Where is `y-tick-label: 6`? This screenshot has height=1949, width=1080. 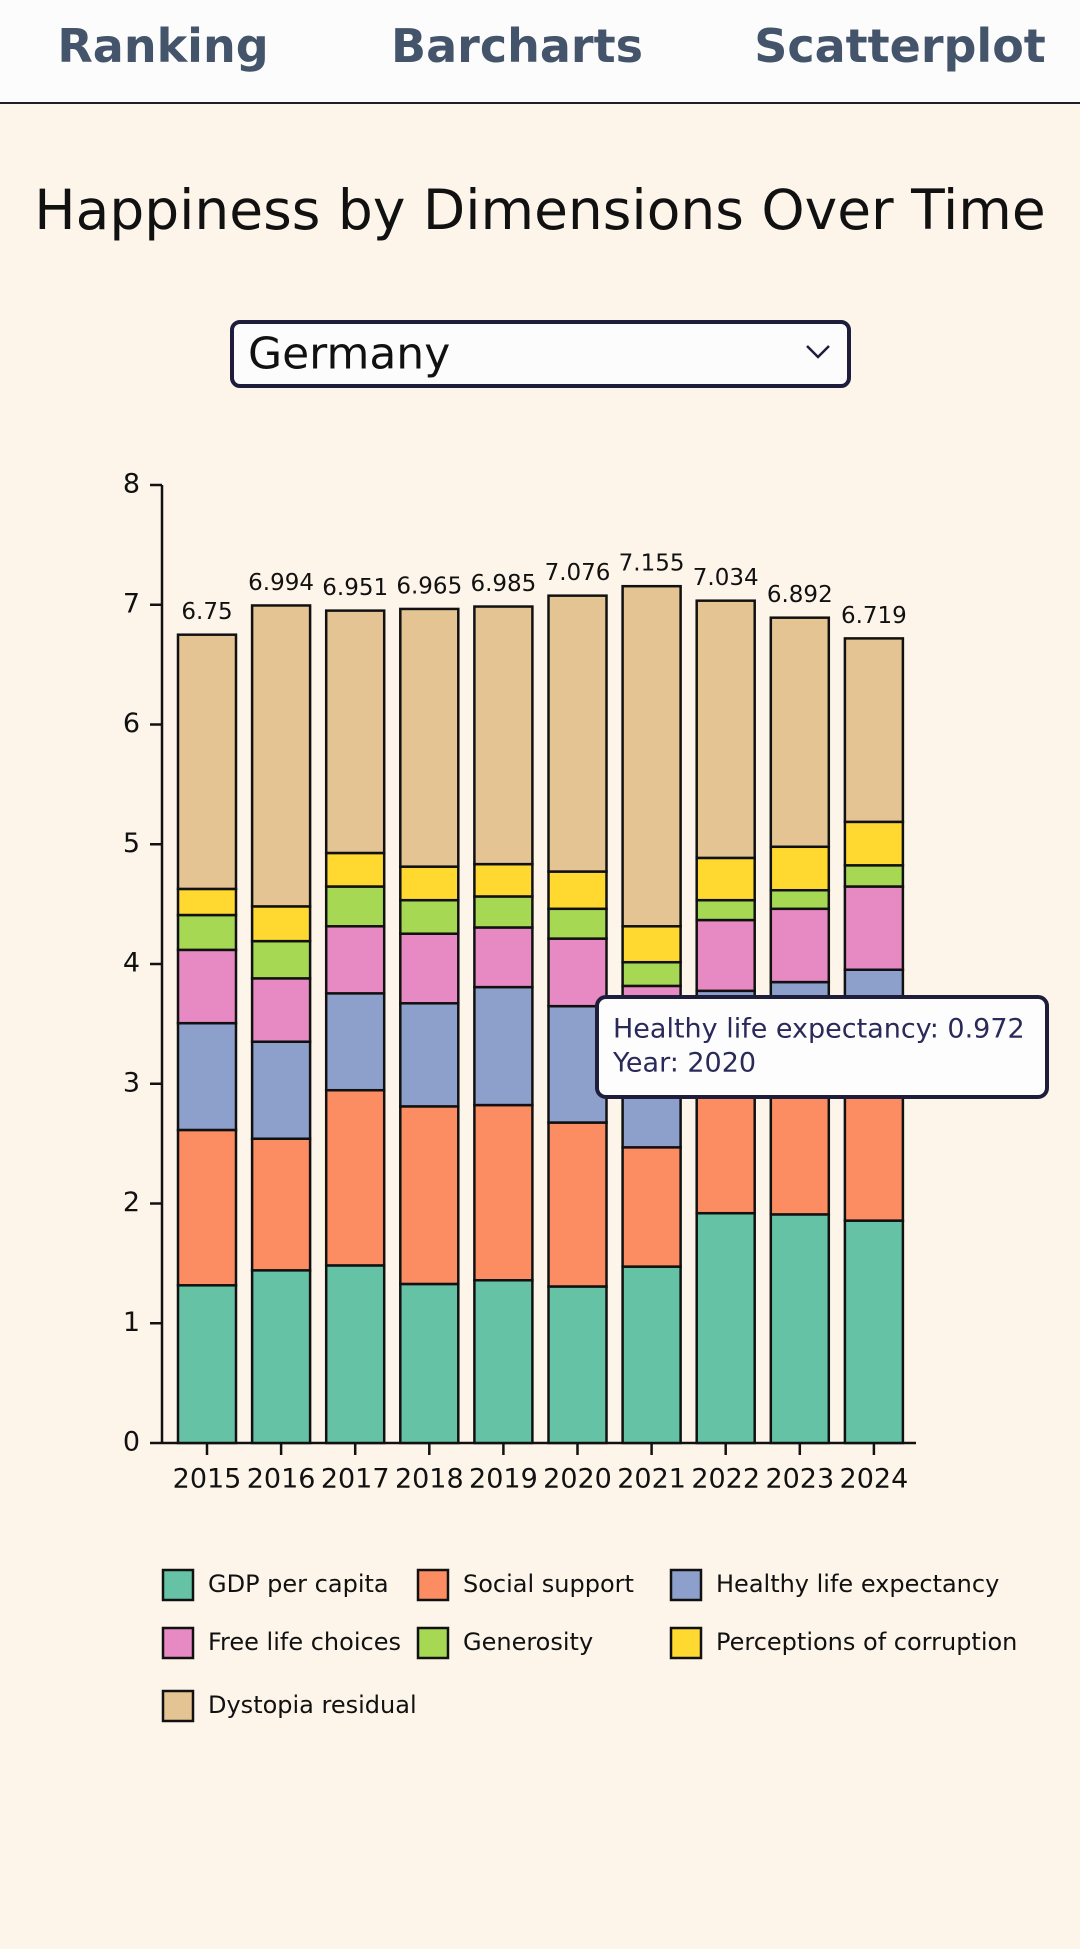
y-tick-label: 6 is located at coordinates (131, 723).